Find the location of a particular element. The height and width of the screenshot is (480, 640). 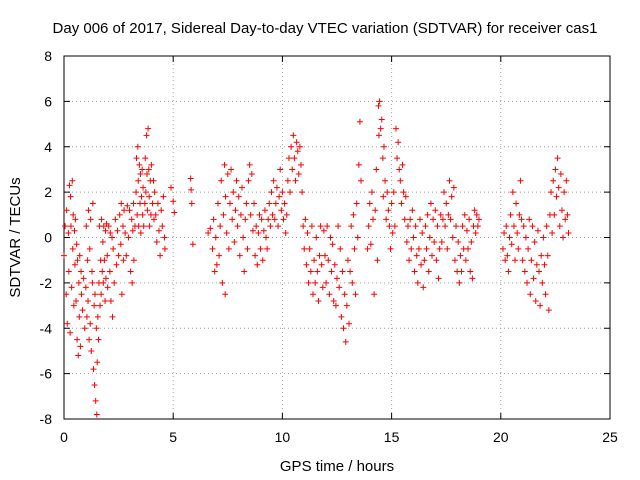

y-tick-label: -4 is located at coordinates (46, 328).